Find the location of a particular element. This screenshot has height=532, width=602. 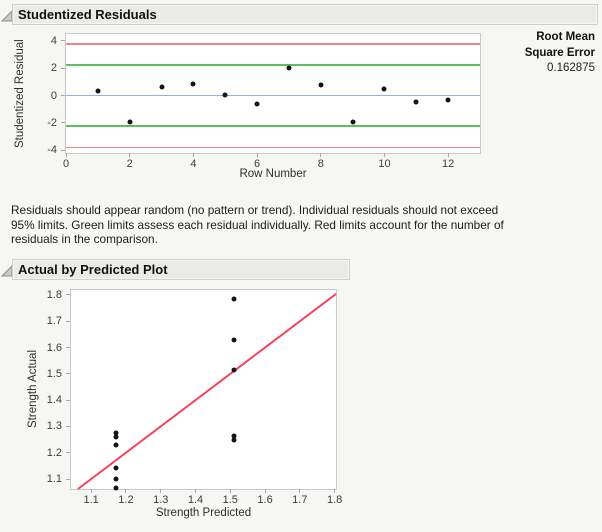

y-tick-label: -4 is located at coordinates (52, 150).